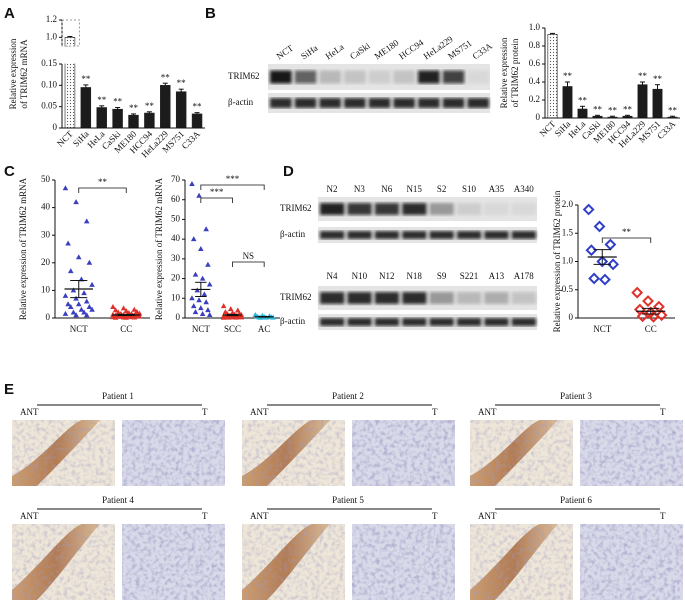 The width and height of the screenshot is (685, 609). Describe the element at coordinates (233, 179) in the screenshot. I see `significance: ***` at that location.